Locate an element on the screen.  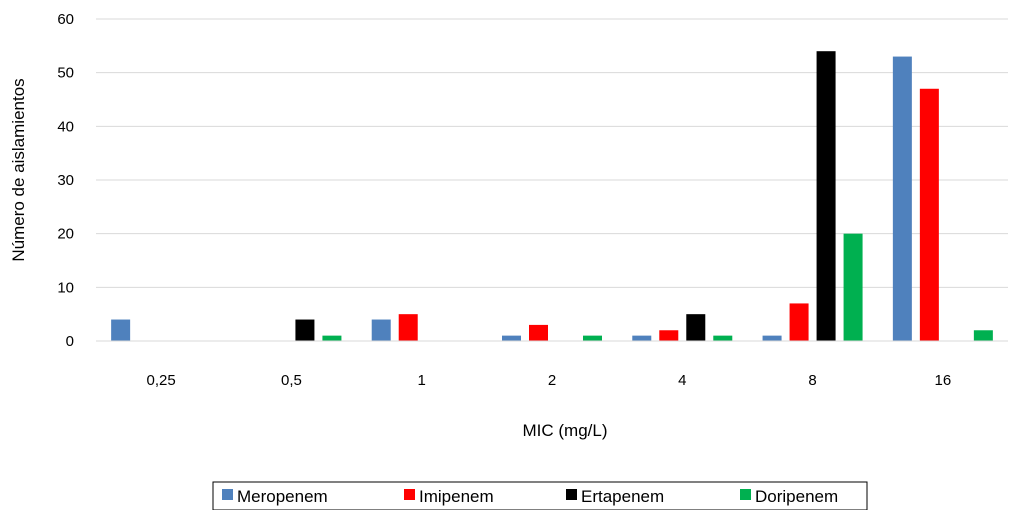
x-tick-label: 2 is located at coordinates (552, 380).